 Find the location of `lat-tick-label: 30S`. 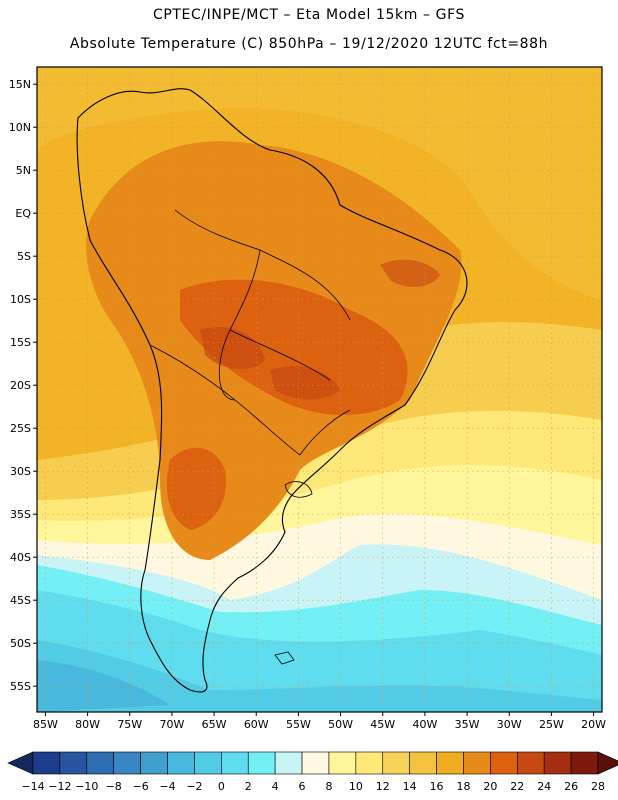

lat-tick-label: 30S is located at coordinates (20, 471).